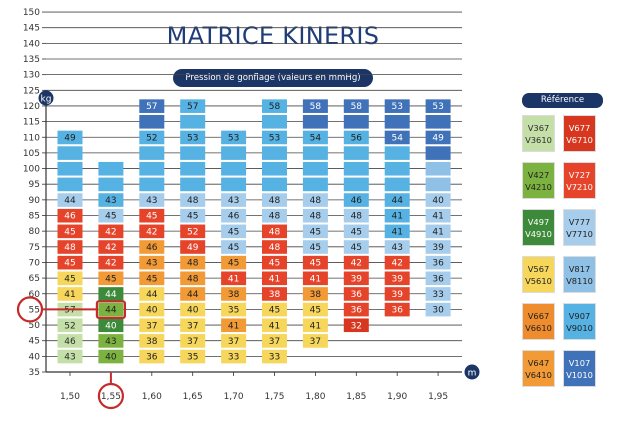 Image resolution: width=626 pixels, height=427 pixels. What do you see at coordinates (111, 247) in the screenshot?
I see `cell-1,55-75` at bounding box center [111, 247].